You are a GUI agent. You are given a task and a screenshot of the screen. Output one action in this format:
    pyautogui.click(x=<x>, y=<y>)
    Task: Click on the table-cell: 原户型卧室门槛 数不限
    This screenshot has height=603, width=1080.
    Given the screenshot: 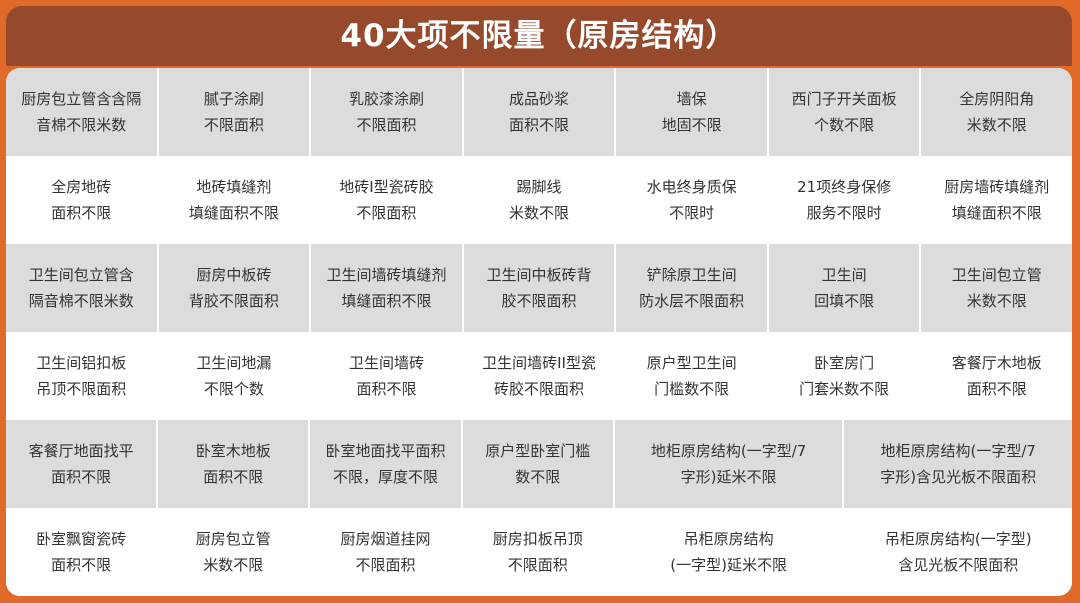 What is the action you would take?
    pyautogui.click(x=539, y=464)
    